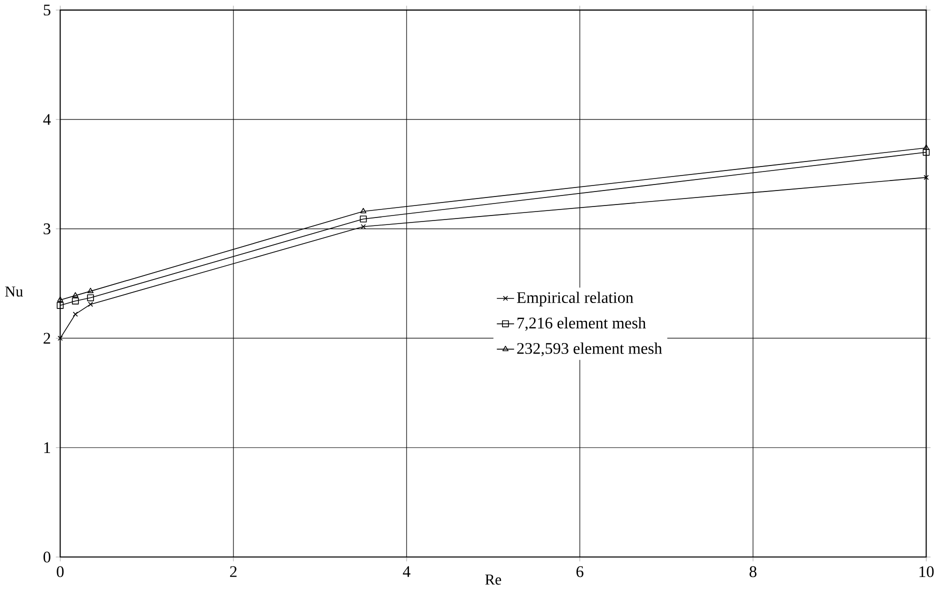 The width and height of the screenshot is (939, 589). I want to click on legend-label: 7,216 element mesh, so click(582, 323).